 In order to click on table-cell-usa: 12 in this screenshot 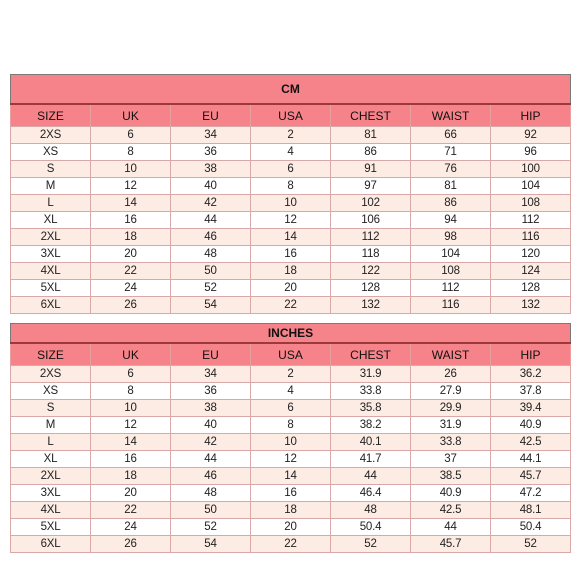, I will do `click(290, 220)`.